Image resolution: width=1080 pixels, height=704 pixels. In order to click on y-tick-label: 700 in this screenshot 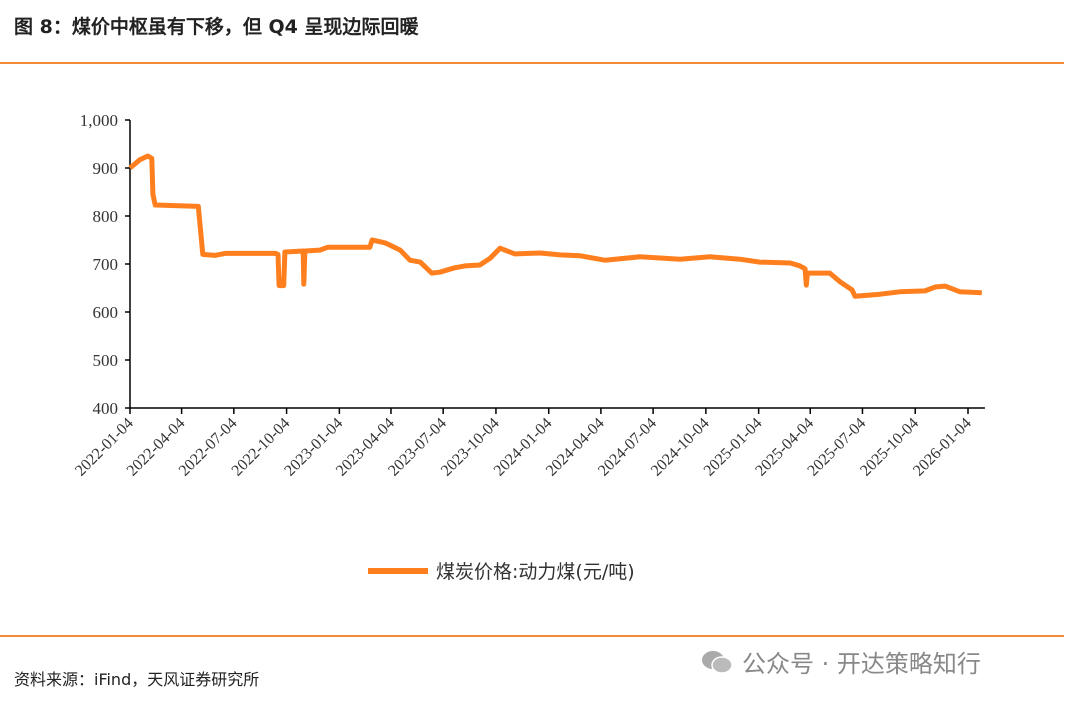, I will do `click(106, 264)`.